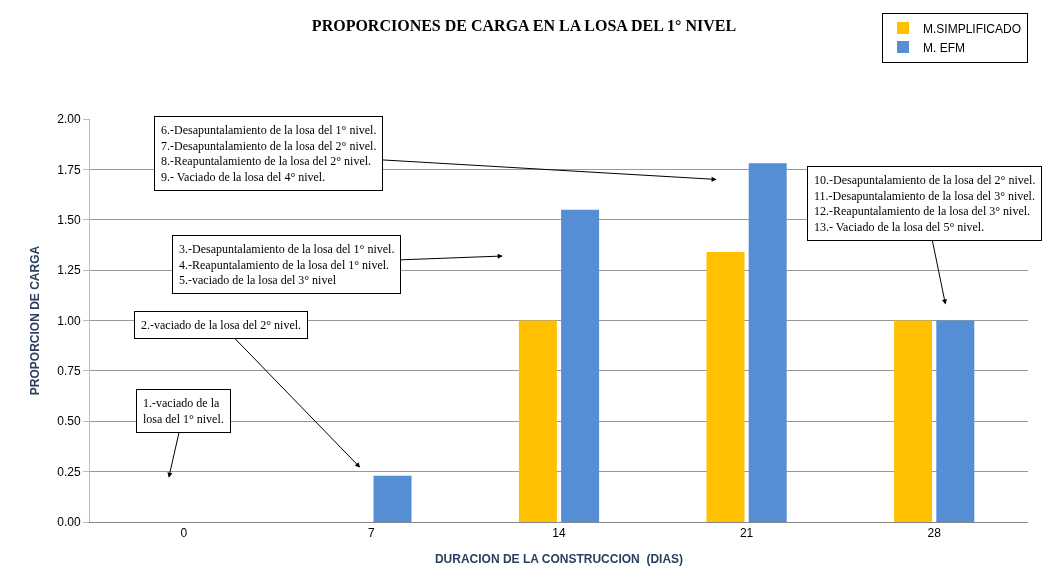  What do you see at coordinates (287, 265) in the screenshot?
I see `annotation: 3.-Desapuntalamiento de la losa del 1° nivel. 4.-Reapuntalamiento de la losa del 1° nivel. 5.-vaciado de la losa del 3° nivel` at bounding box center [287, 265].